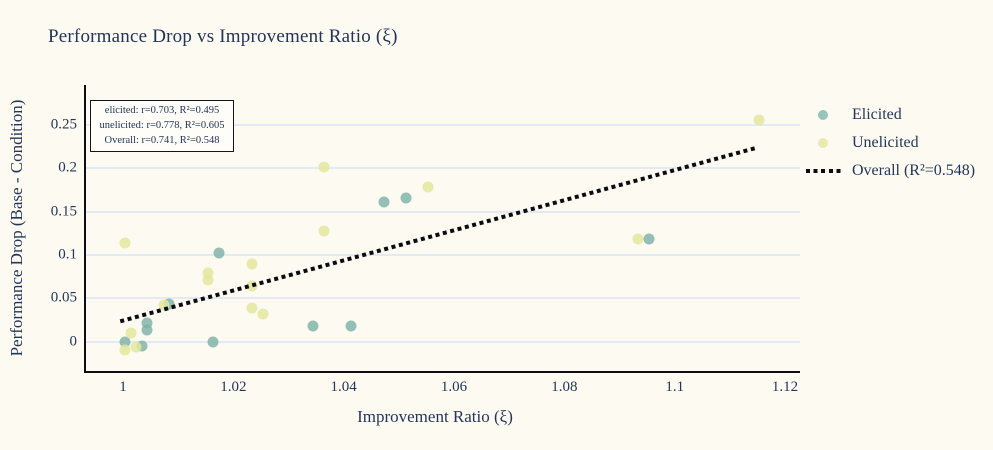  I want to click on x-tick-label: 1.1, so click(675, 387).